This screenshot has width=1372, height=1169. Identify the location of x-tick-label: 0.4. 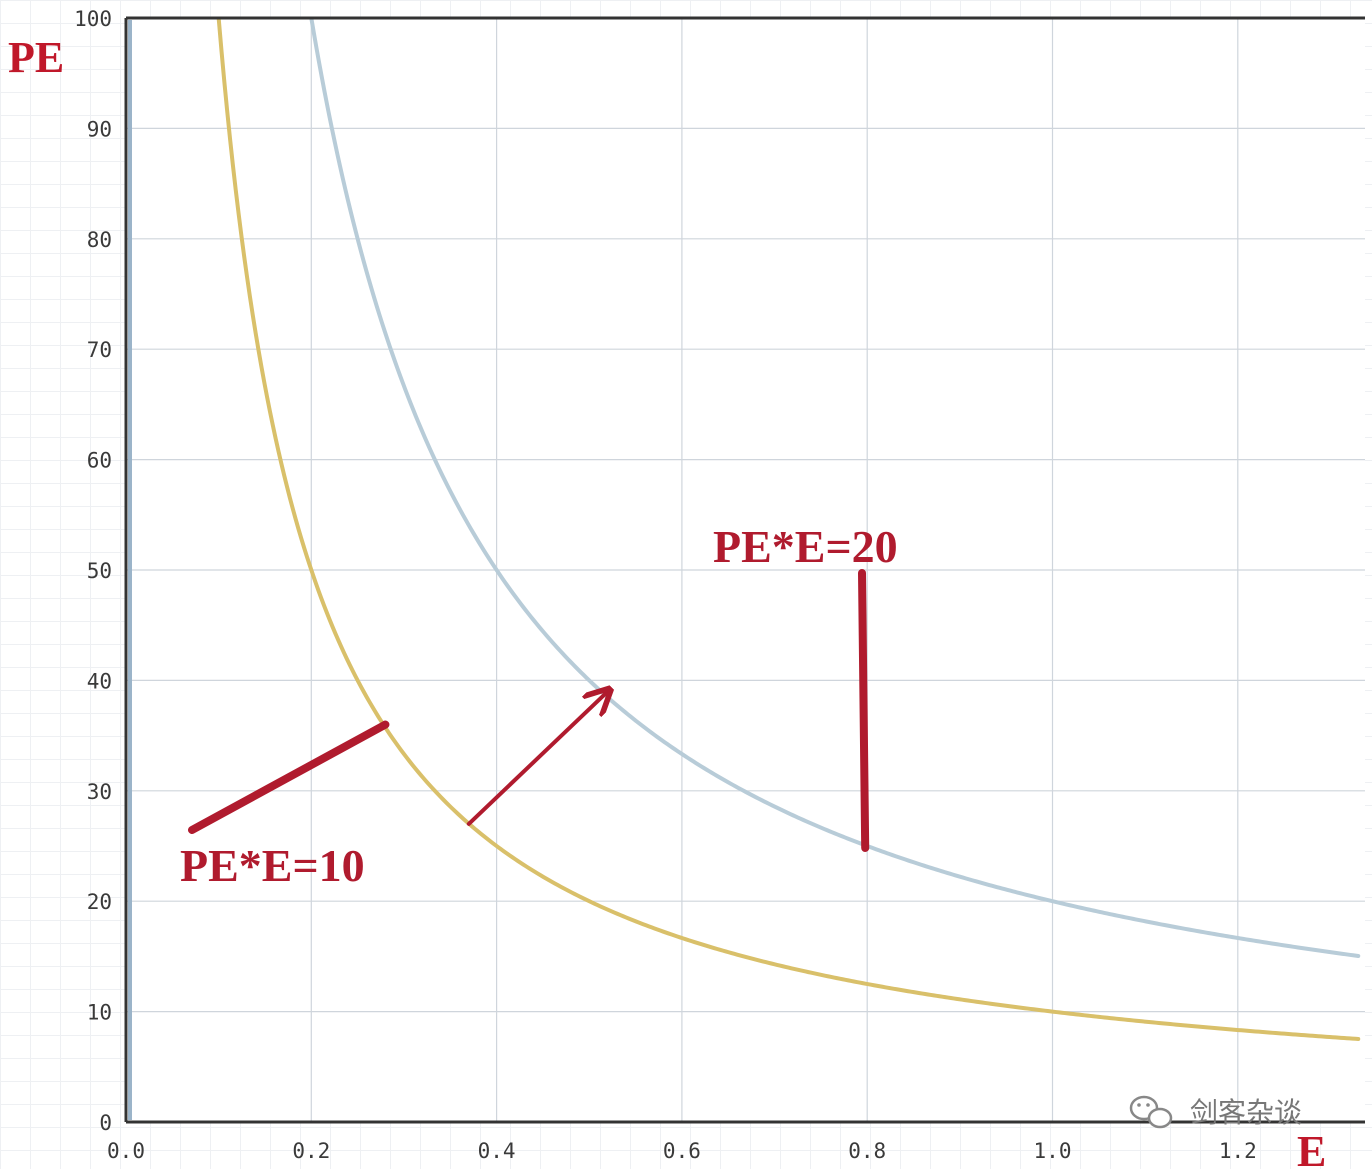
(497, 1151).